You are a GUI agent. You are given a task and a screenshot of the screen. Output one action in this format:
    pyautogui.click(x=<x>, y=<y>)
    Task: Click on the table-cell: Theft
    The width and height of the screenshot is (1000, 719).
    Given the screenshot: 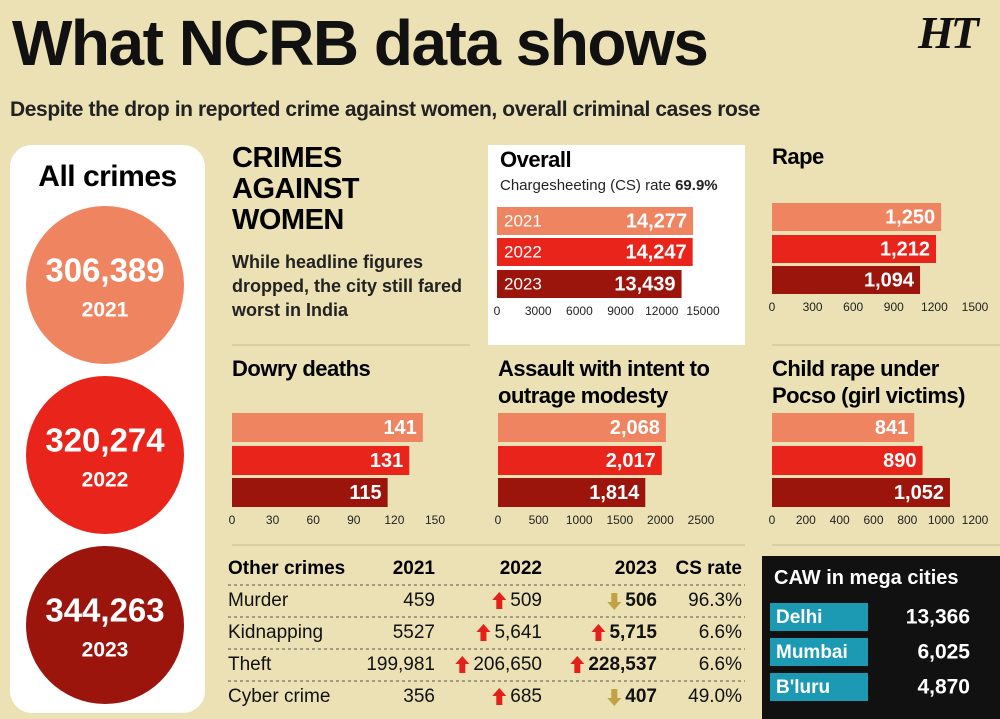 What is the action you would take?
    pyautogui.click(x=250, y=664)
    